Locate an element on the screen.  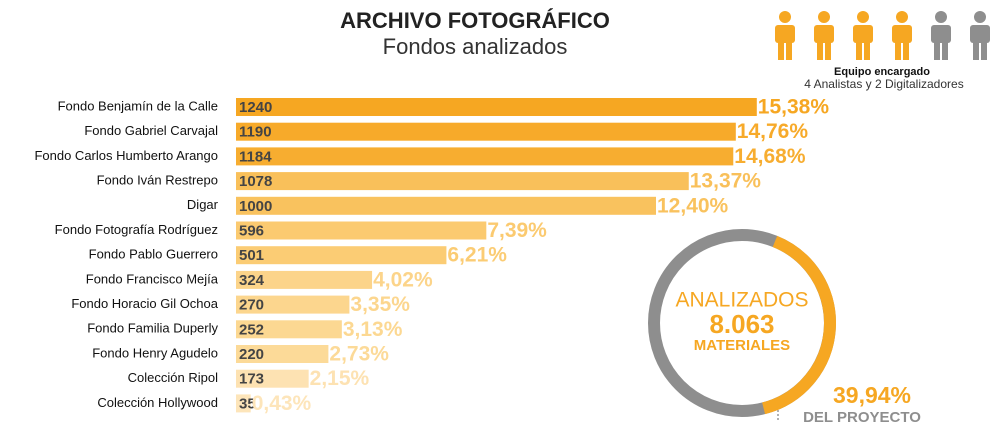
value-label: 1240 is located at coordinates (255, 107).